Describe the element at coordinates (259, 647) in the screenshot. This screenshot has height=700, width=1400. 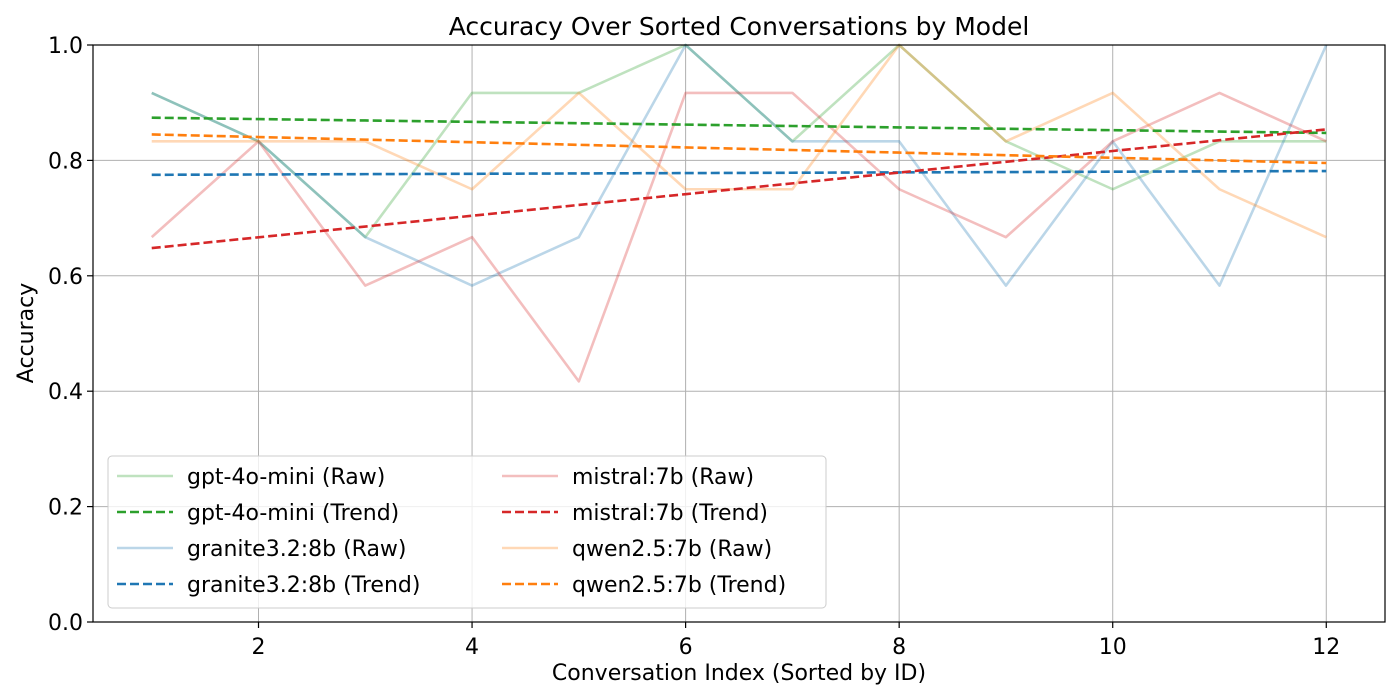
I see `x-tick-label: 2` at that location.